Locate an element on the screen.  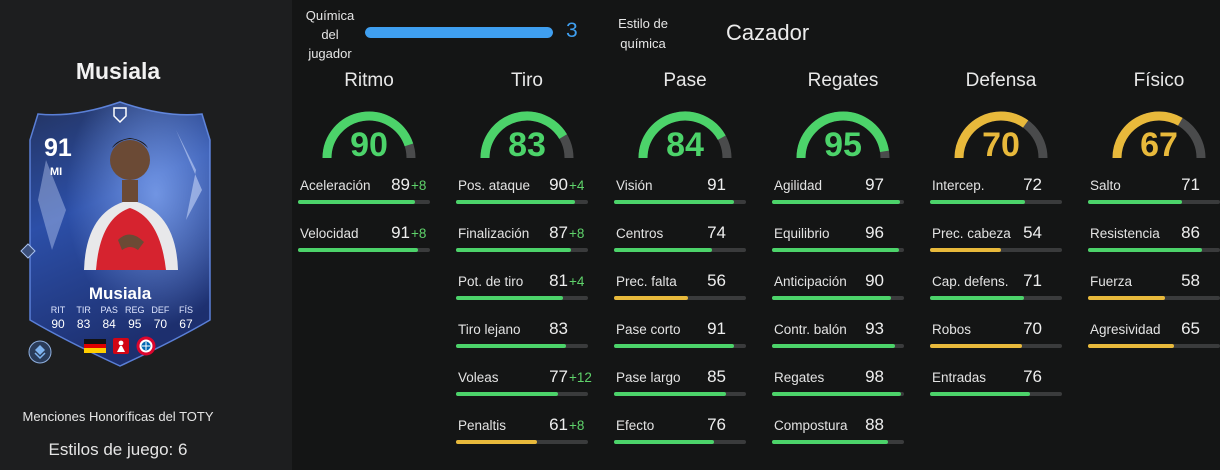
attribute-row: Entradas 76 is located at coordinates (1001, 383).